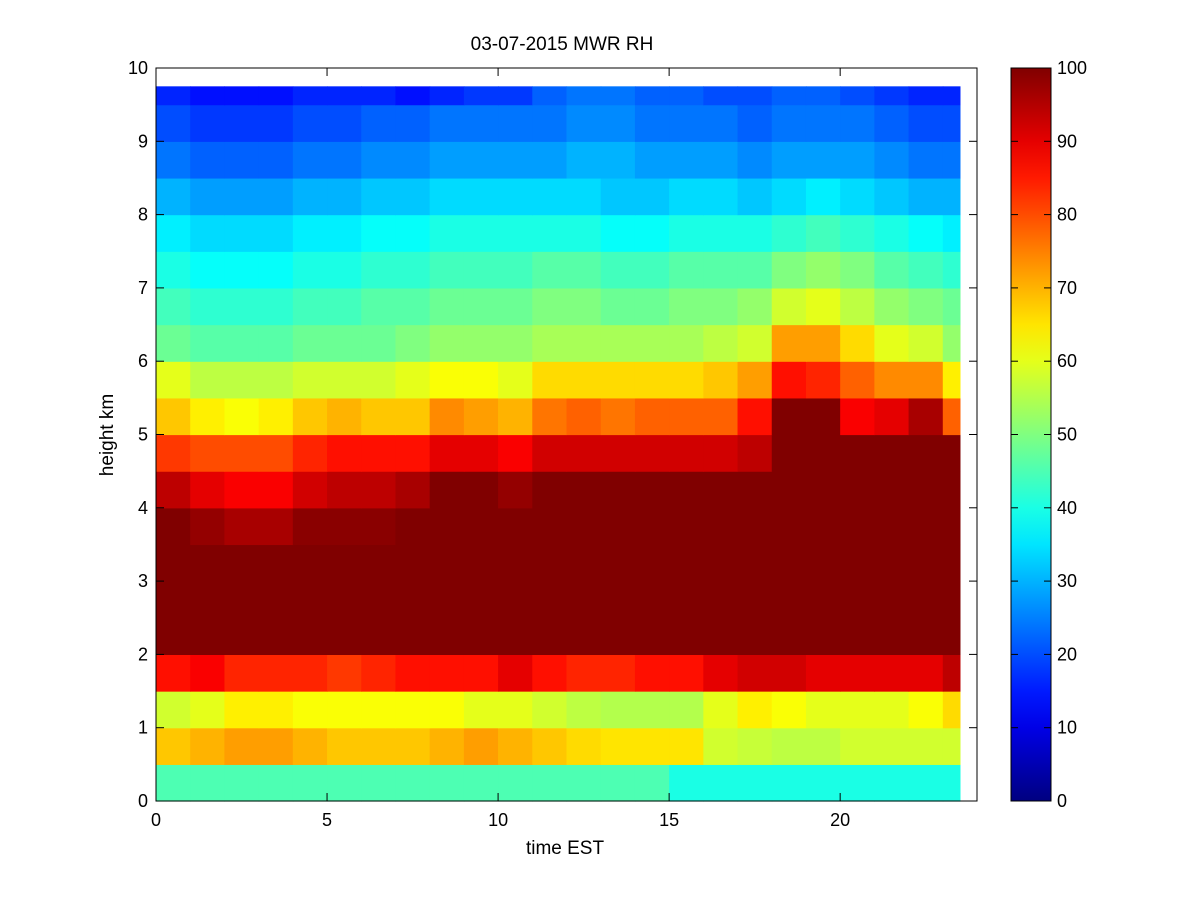  I want to click on y-tick-label: 1, so click(143, 728).